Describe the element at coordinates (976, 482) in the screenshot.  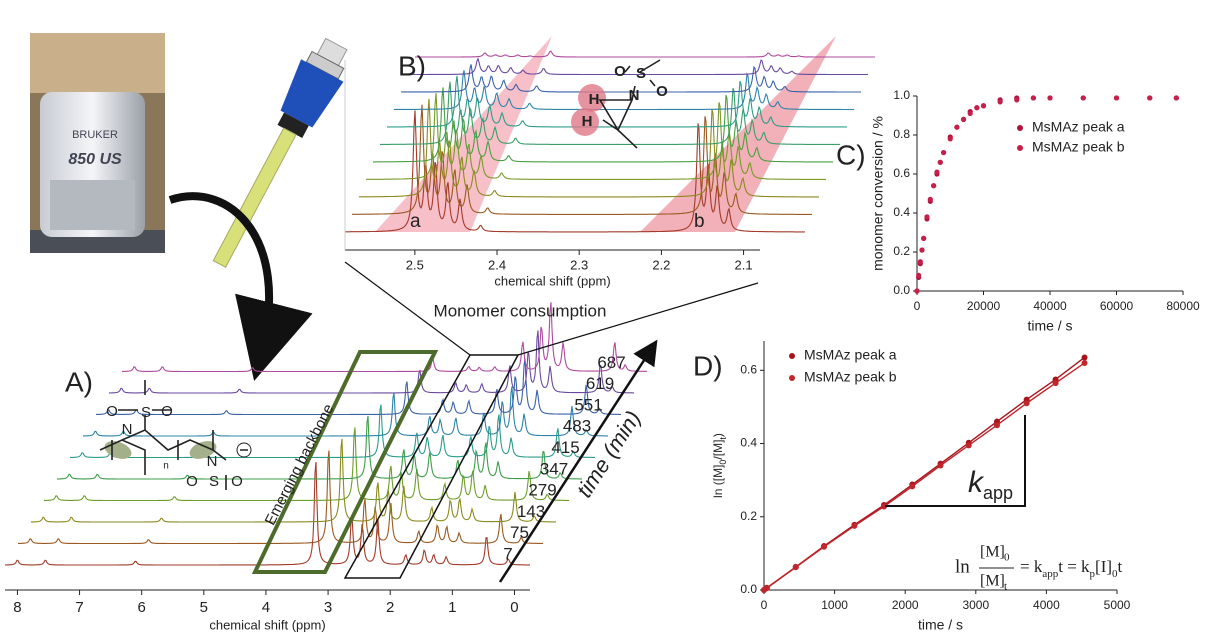
I see `slope-label-part: k` at that location.